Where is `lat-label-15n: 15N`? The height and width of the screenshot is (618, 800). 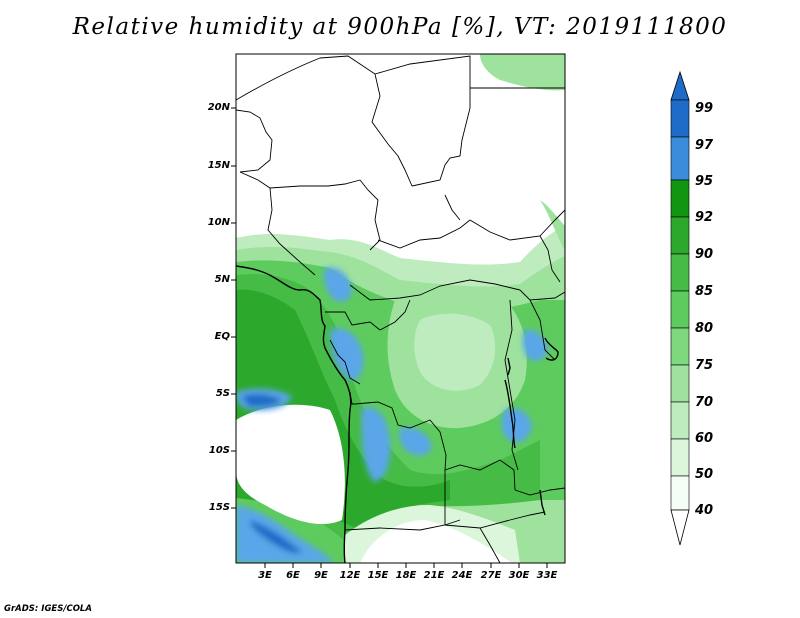 lat-label-15n: 15N is located at coordinates (218, 165).